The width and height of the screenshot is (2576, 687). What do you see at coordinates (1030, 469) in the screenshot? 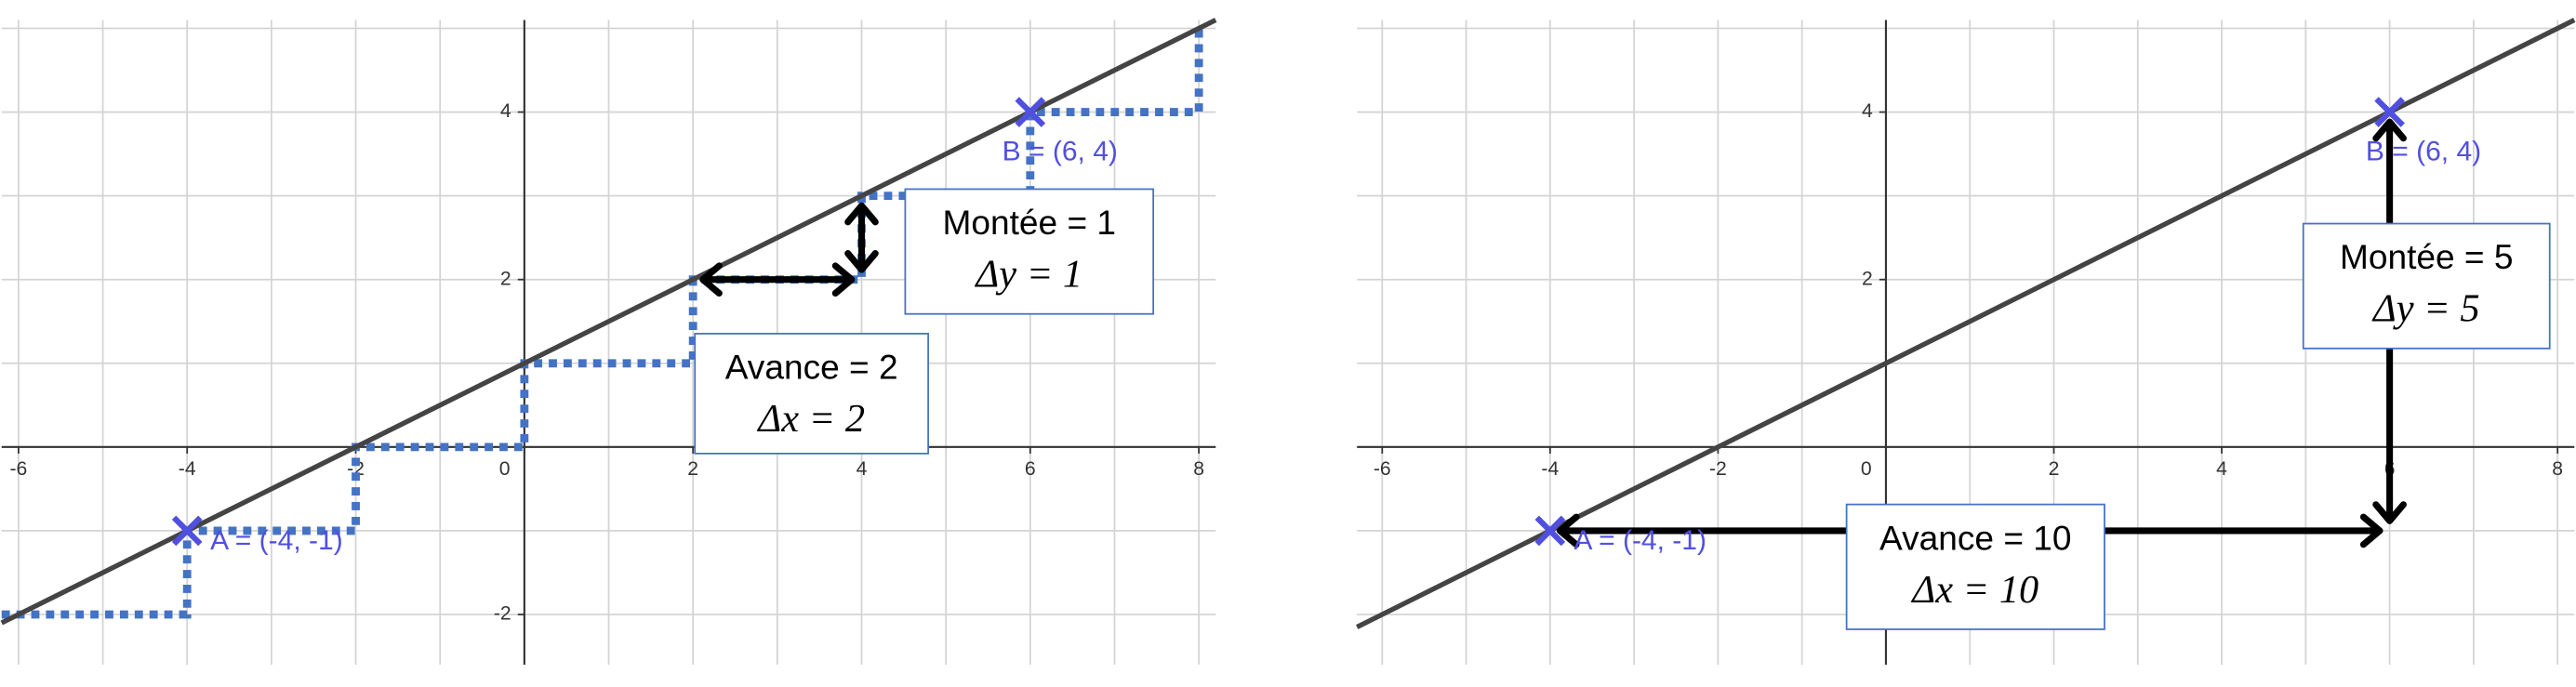
I see `x-tick-label: 6` at bounding box center [1030, 469].